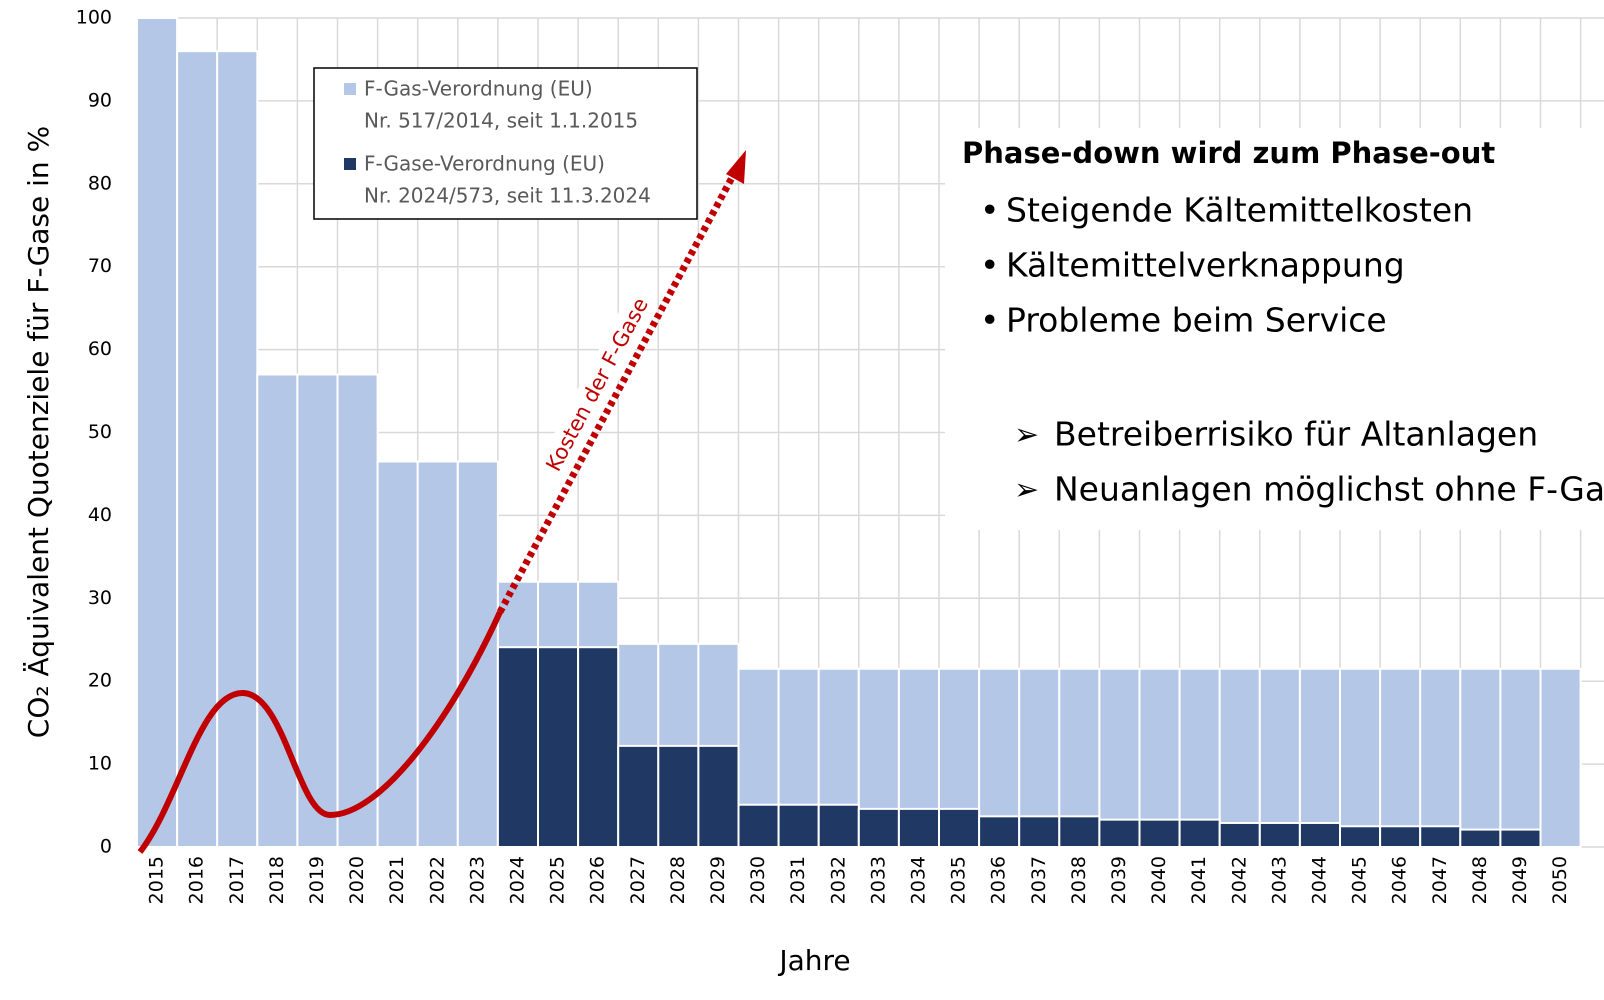 The height and width of the screenshot is (1000, 1604). I want to click on x-tick-label: 2043, so click(1279, 880).